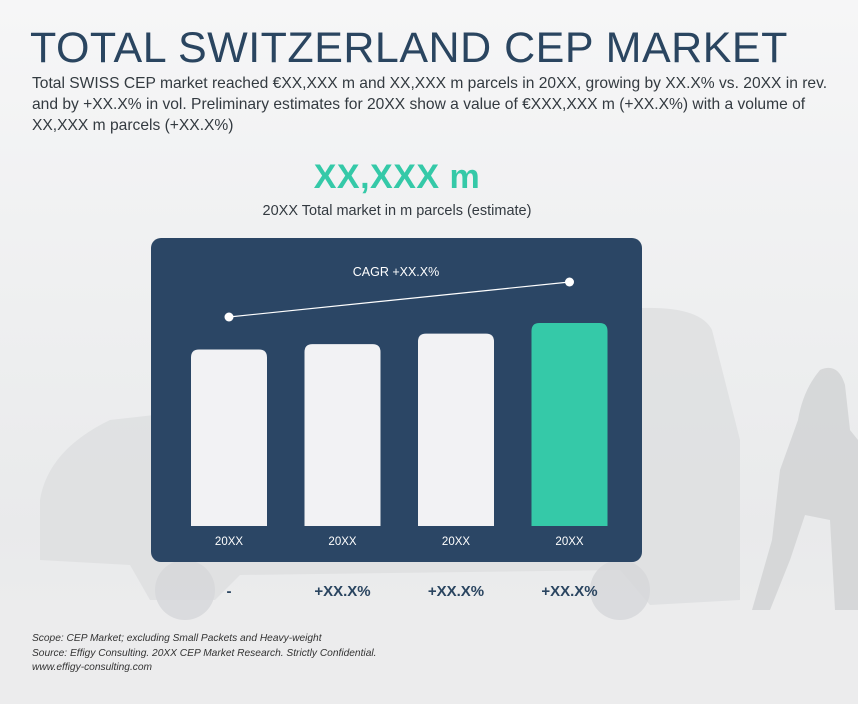 The image size is (858, 704). I want to click on category-label-2: 20XX, so click(342, 542).